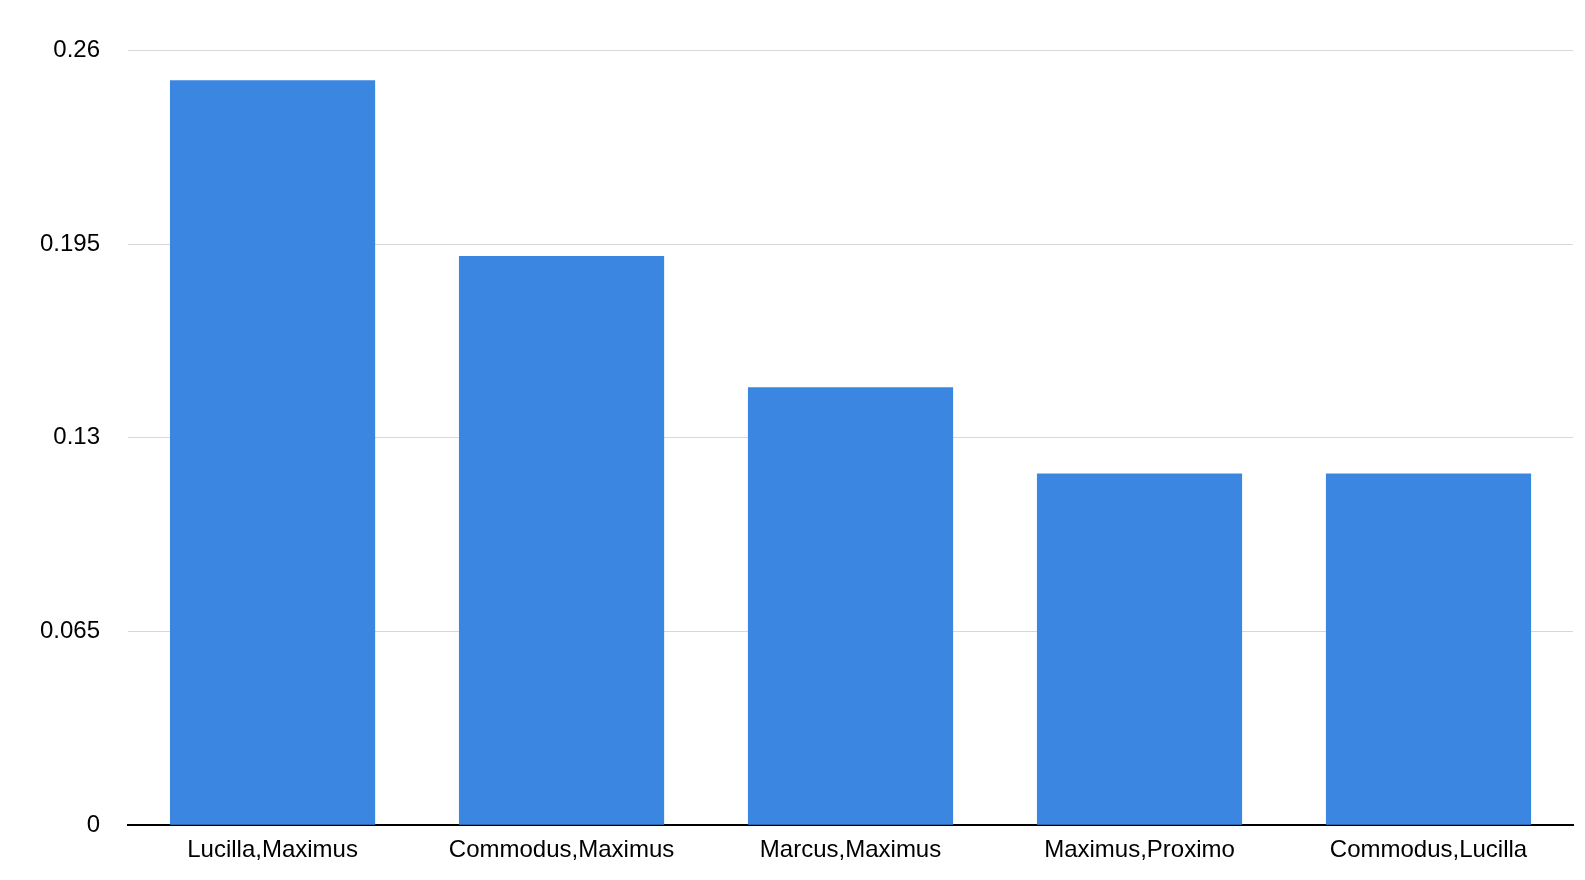 This screenshot has height=880, width=1585. Describe the element at coordinates (70, 242) in the screenshot. I see `y-tick-label: 0.195` at that location.